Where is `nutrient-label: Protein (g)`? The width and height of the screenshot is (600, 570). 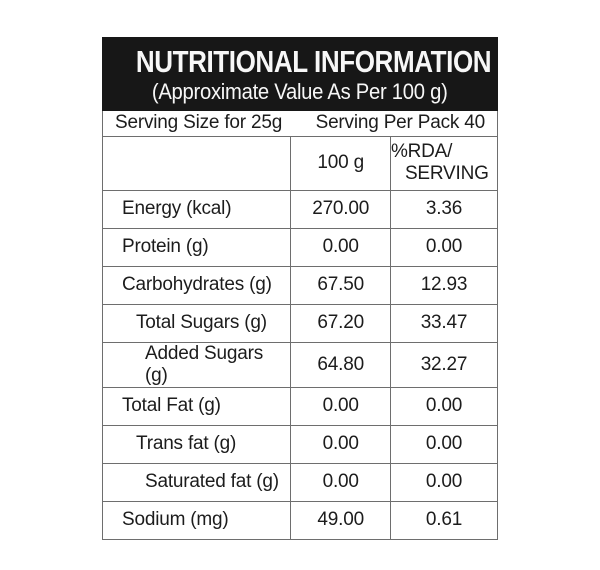
nutrient-label: Protein (g) is located at coordinates (196, 247).